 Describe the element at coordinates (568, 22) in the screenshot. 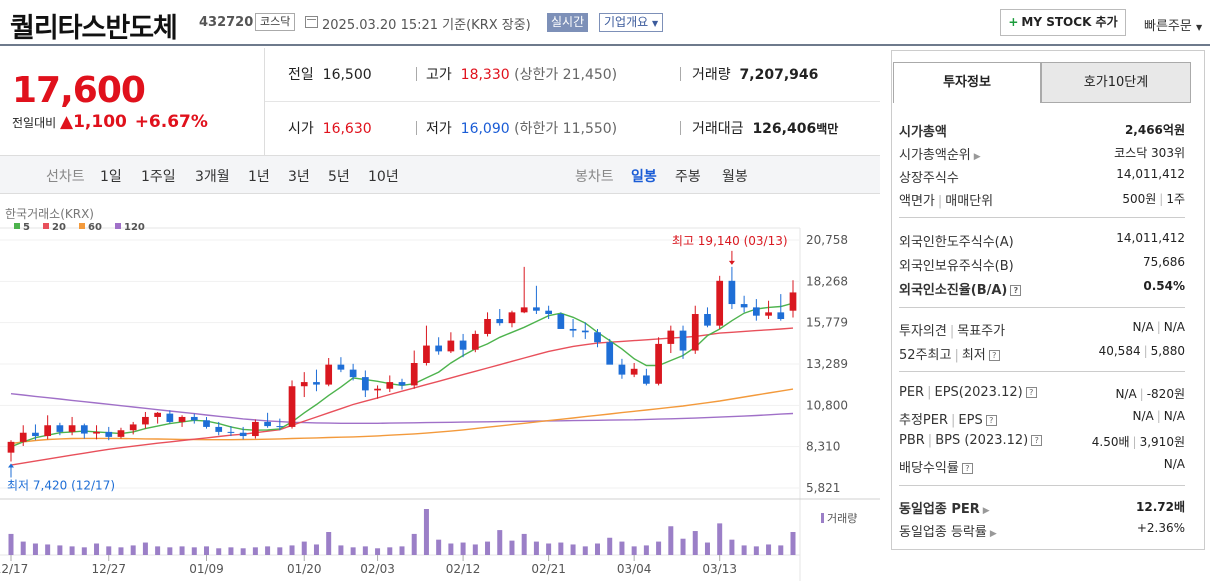

I see `realtime-button: 실시간` at that location.